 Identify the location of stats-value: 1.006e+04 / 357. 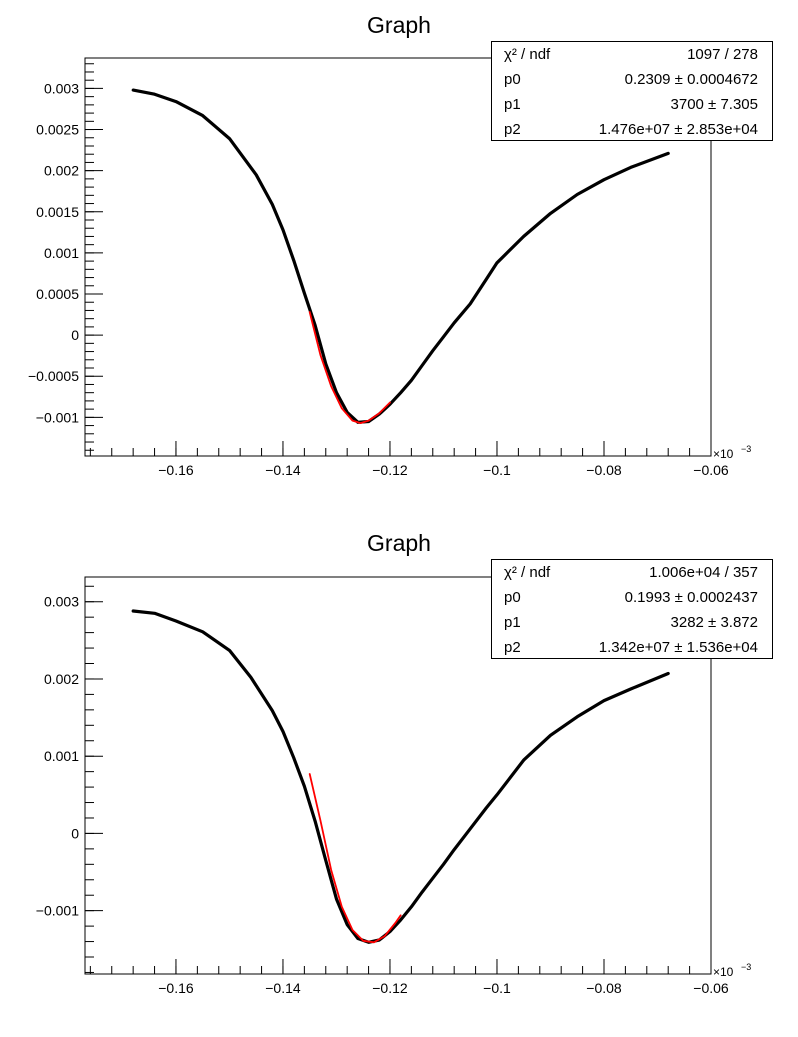
(703, 572).